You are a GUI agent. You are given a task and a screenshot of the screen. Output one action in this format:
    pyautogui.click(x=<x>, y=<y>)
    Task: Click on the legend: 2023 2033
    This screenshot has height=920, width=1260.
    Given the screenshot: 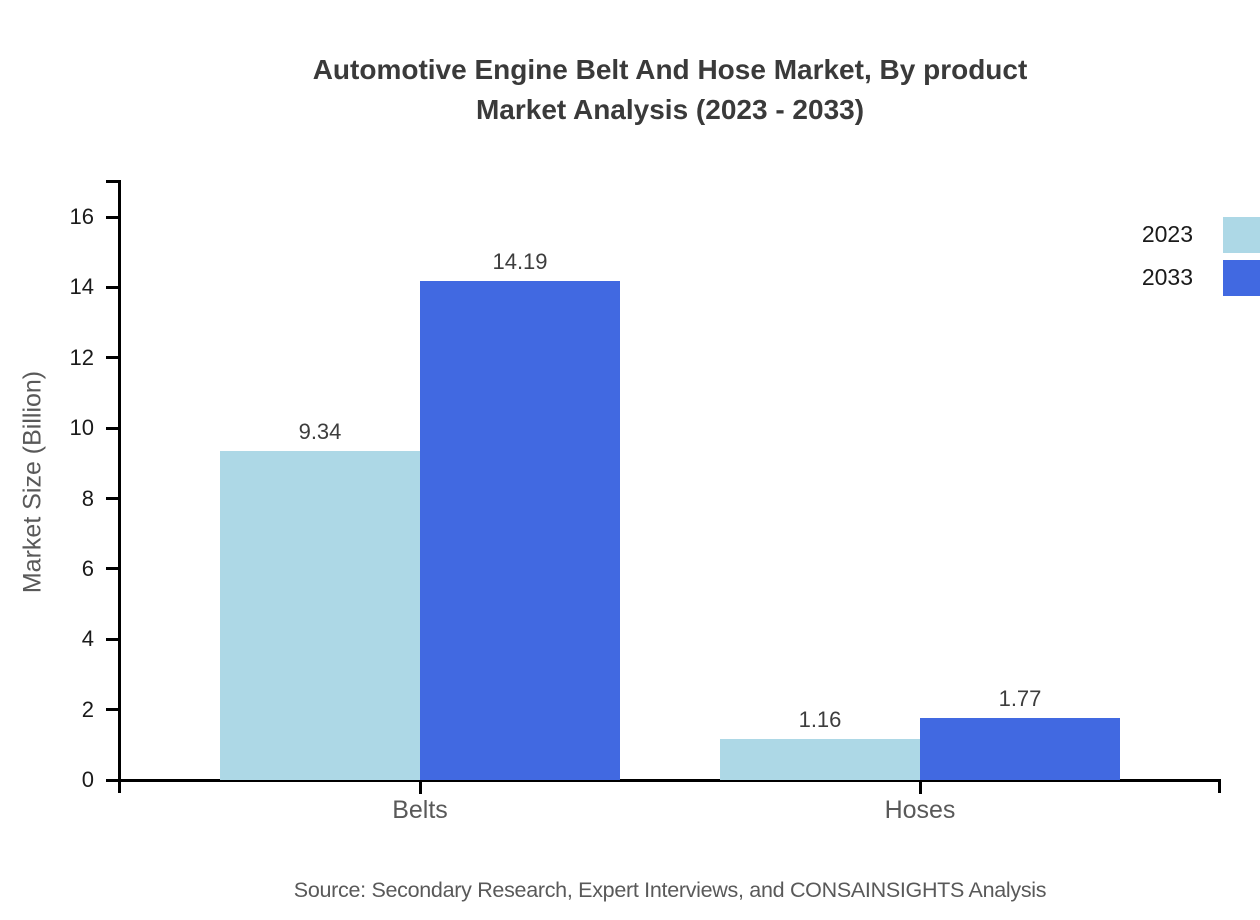 What is the action you would take?
    pyautogui.click(x=1201, y=256)
    